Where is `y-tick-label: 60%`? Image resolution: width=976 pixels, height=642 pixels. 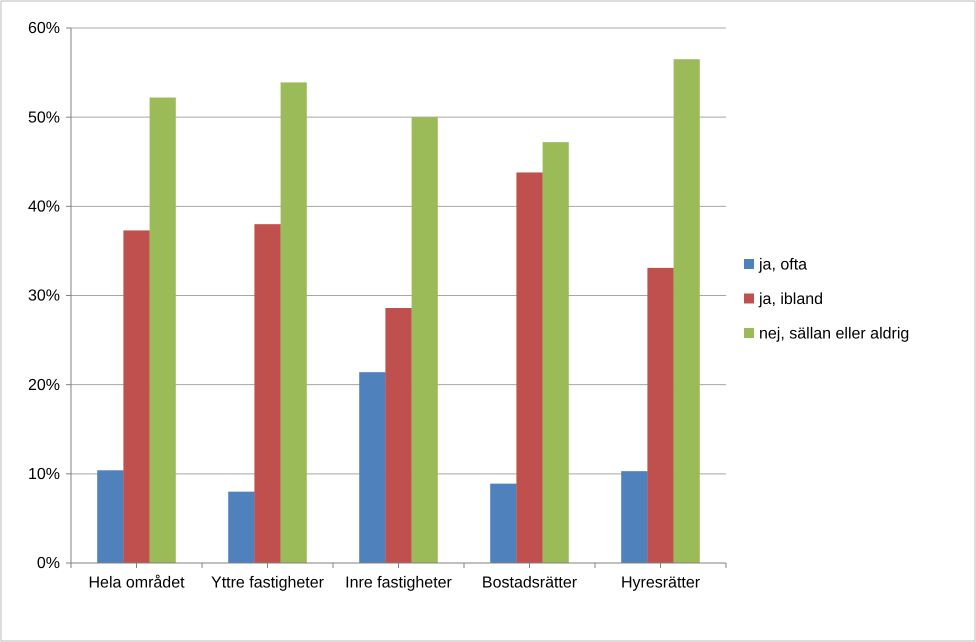 y-tick-label: 60% is located at coordinates (44, 29).